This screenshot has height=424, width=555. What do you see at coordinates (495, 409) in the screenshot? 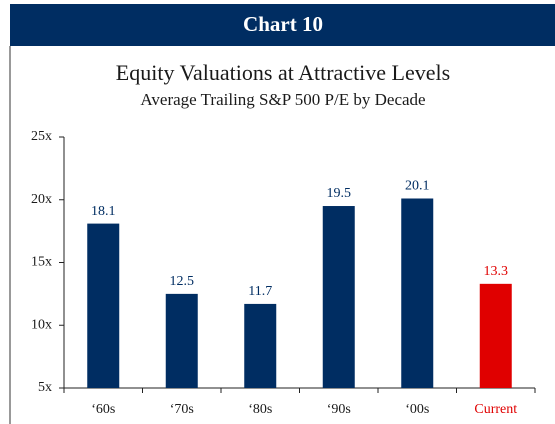
I see `x-tick-label: Current` at bounding box center [495, 409].